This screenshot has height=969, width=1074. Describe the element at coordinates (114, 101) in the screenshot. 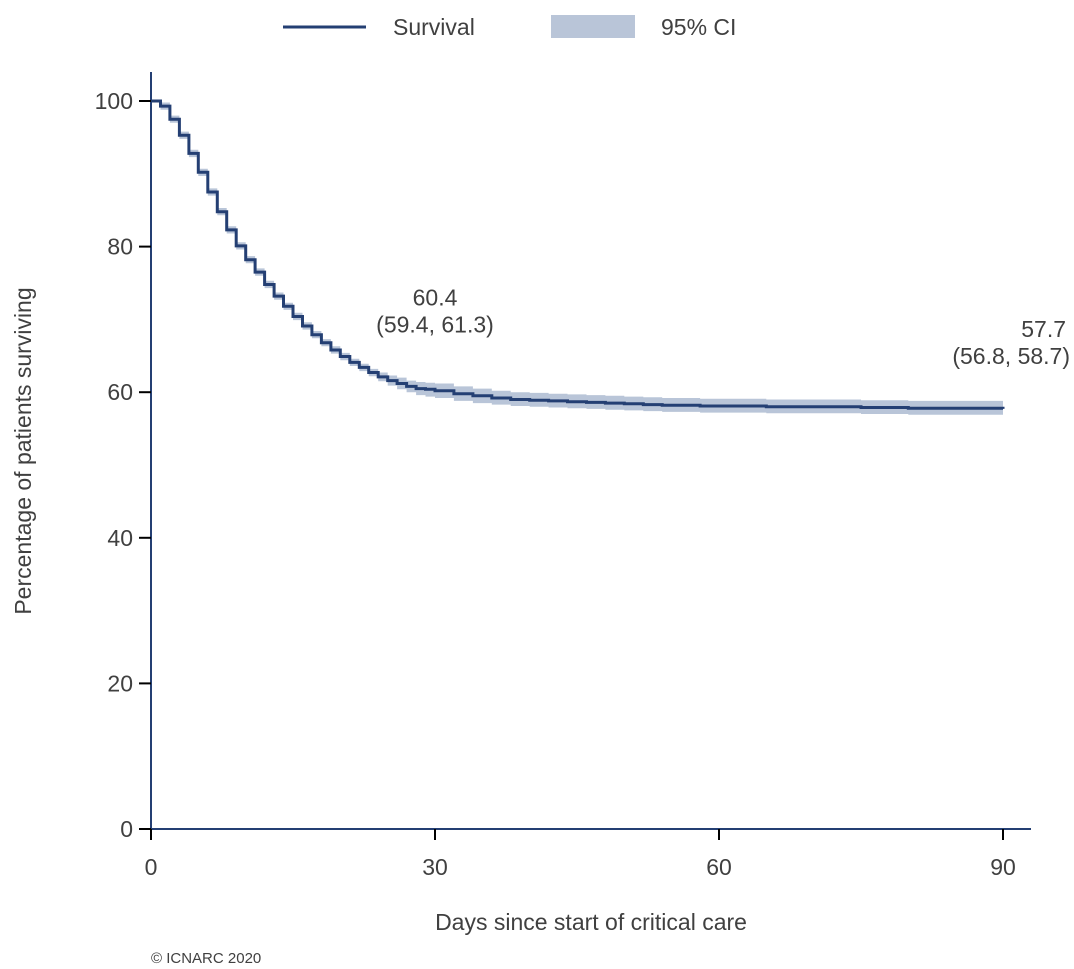

I see `y-tick-label: 100` at that location.